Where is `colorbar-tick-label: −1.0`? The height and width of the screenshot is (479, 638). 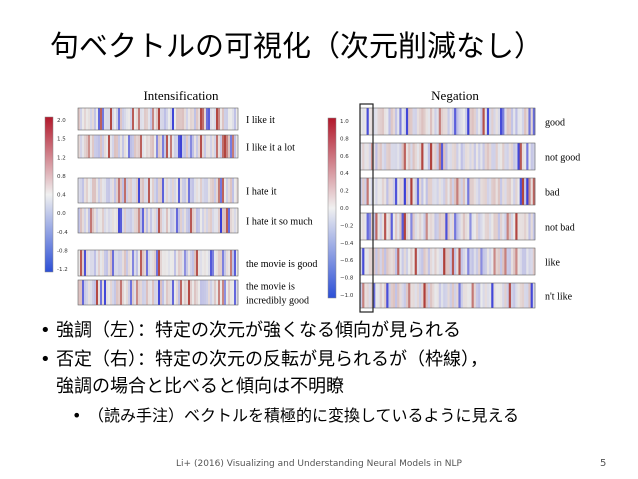 colorbar-tick-label: −1.0 is located at coordinates (347, 296).